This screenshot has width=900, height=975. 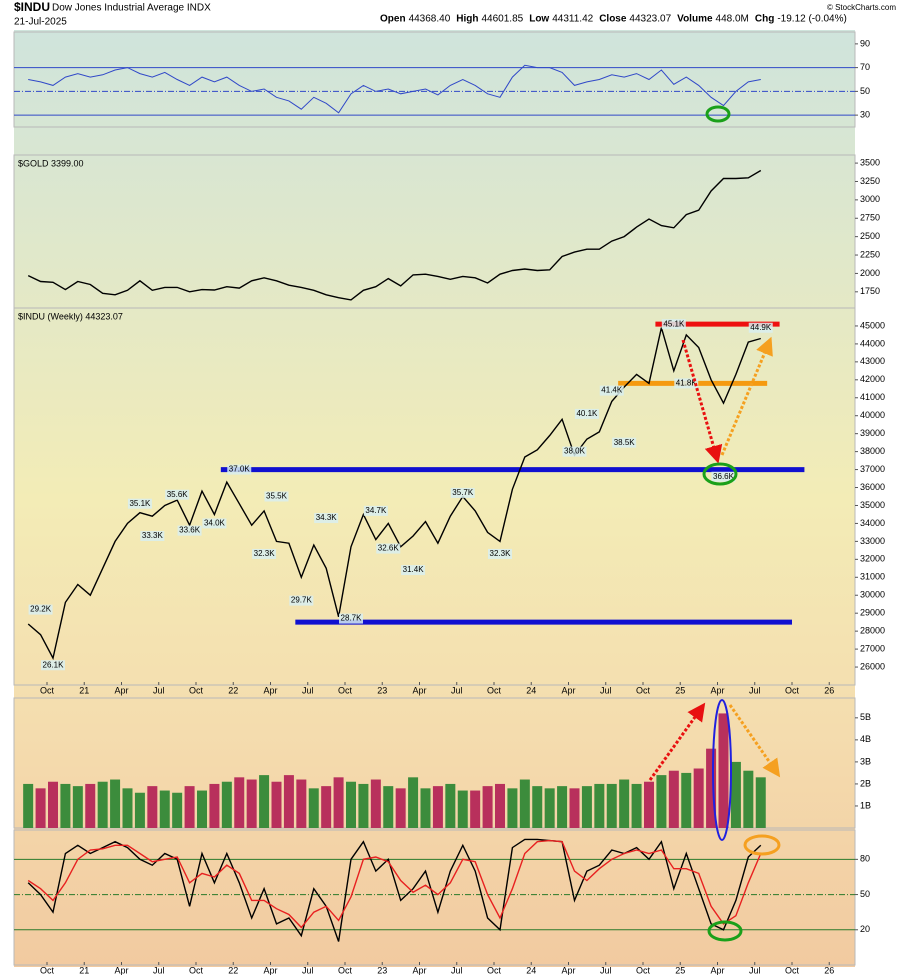 I want to click on y-tick-label: 35000, so click(x=872, y=505).